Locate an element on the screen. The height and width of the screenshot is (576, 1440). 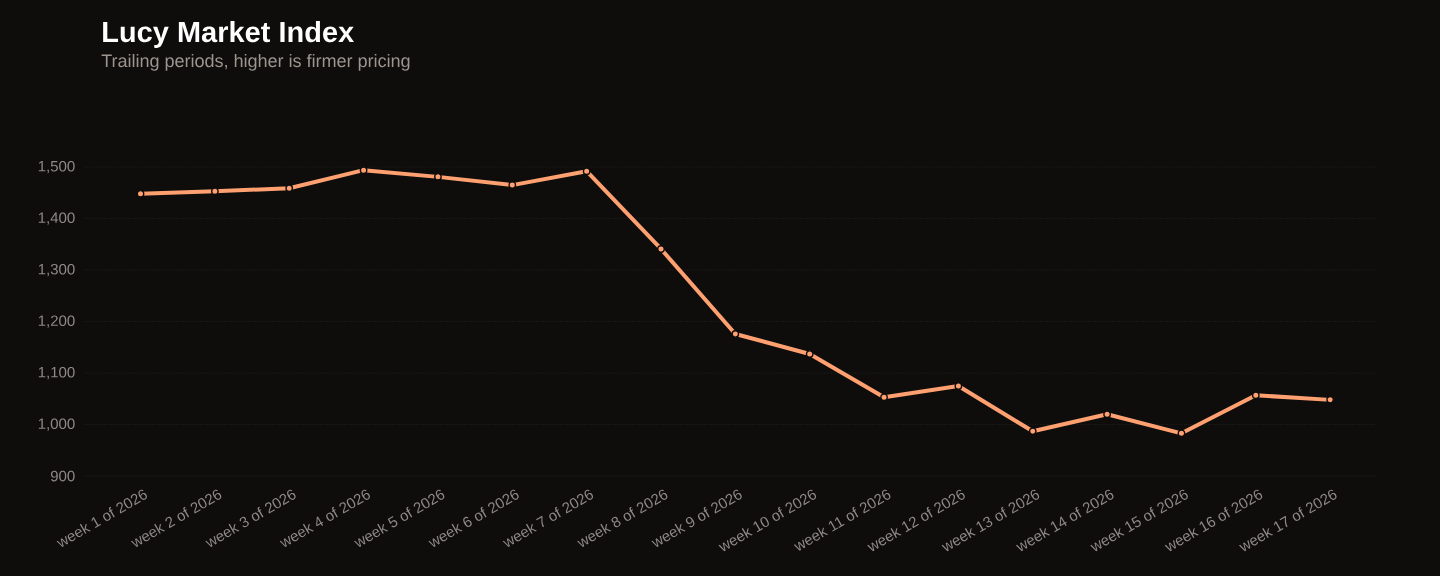
y-tick-label: 900 is located at coordinates (62, 476).